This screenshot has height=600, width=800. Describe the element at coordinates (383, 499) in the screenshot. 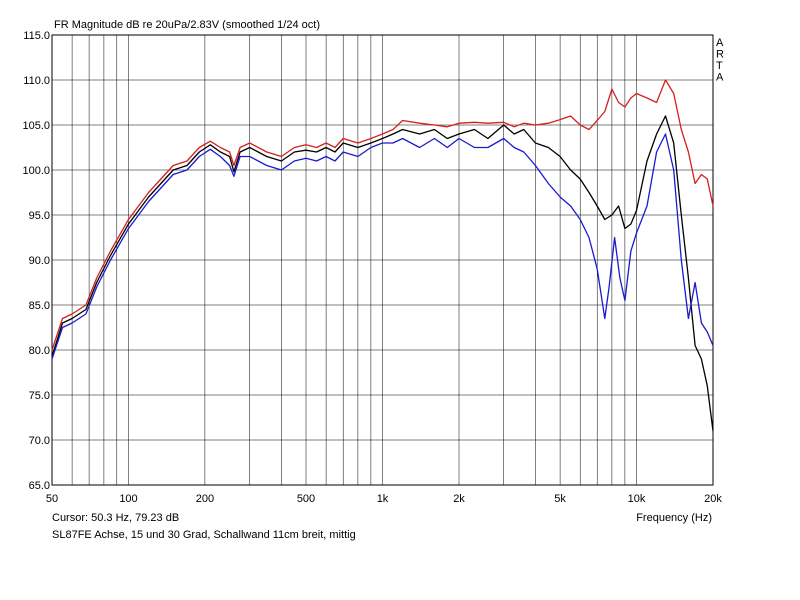

I see `x-tick-label: 1k` at that location.